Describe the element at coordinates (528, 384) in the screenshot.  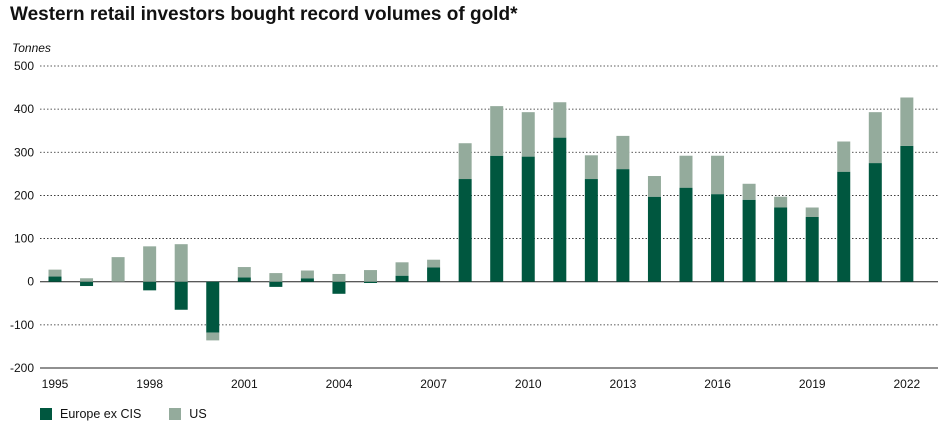
I see `x-tick-label: 2010` at that location.